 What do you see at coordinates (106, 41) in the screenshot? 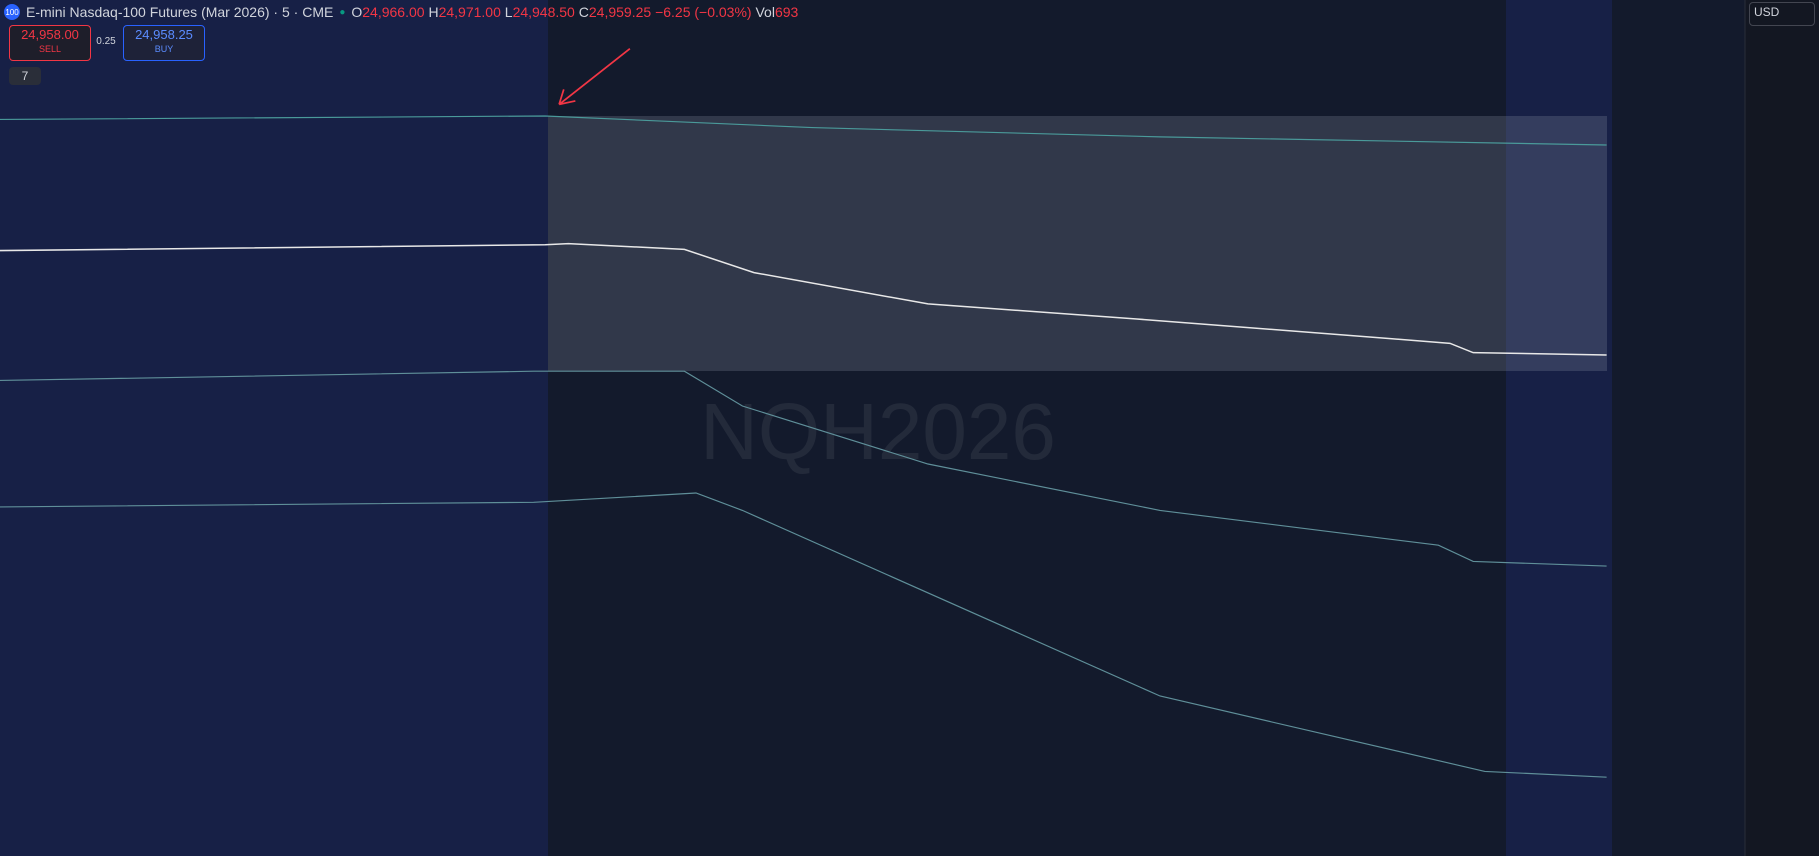
I see `spread: 0.25` at bounding box center [106, 41].